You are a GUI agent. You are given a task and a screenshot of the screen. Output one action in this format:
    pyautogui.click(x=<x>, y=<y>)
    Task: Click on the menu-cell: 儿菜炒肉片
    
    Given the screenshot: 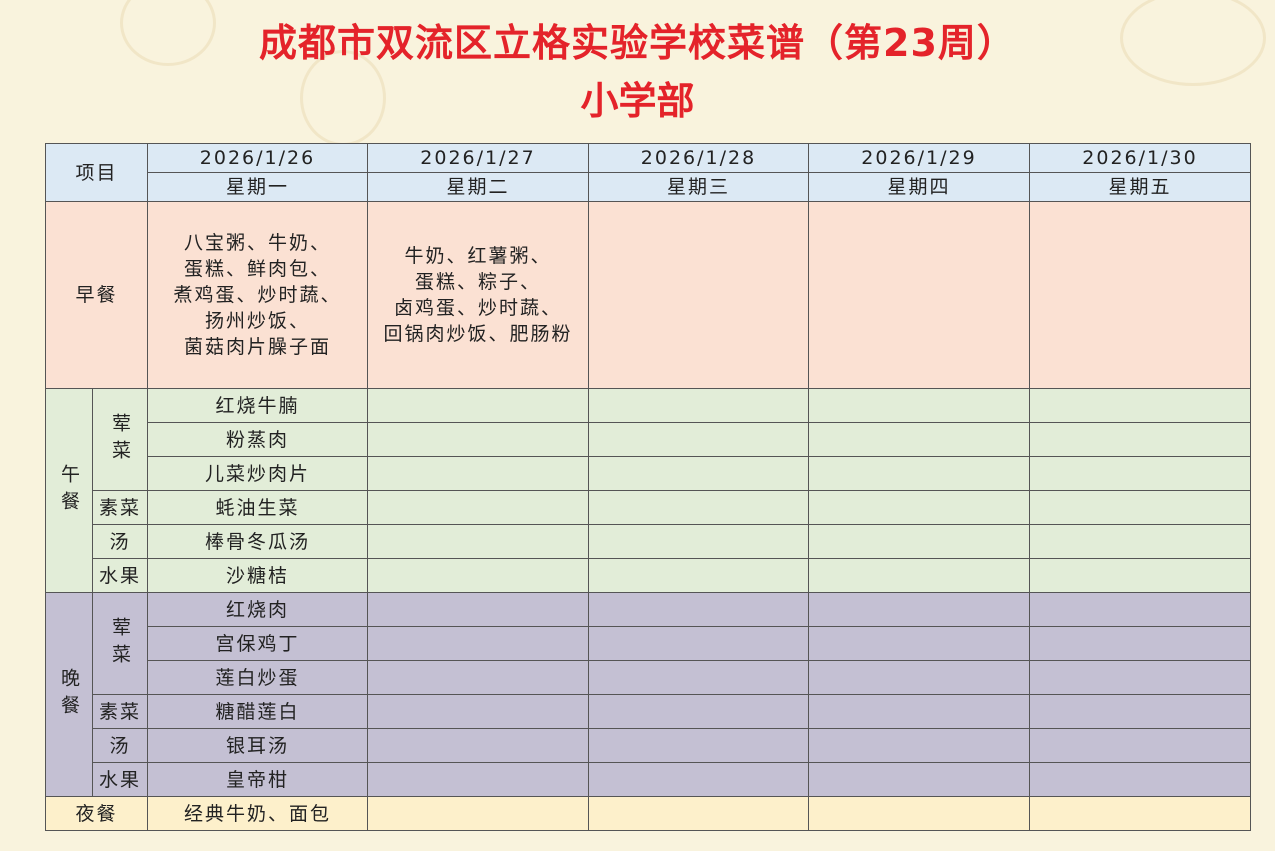 What is the action you would take?
    pyautogui.click(x=258, y=473)
    